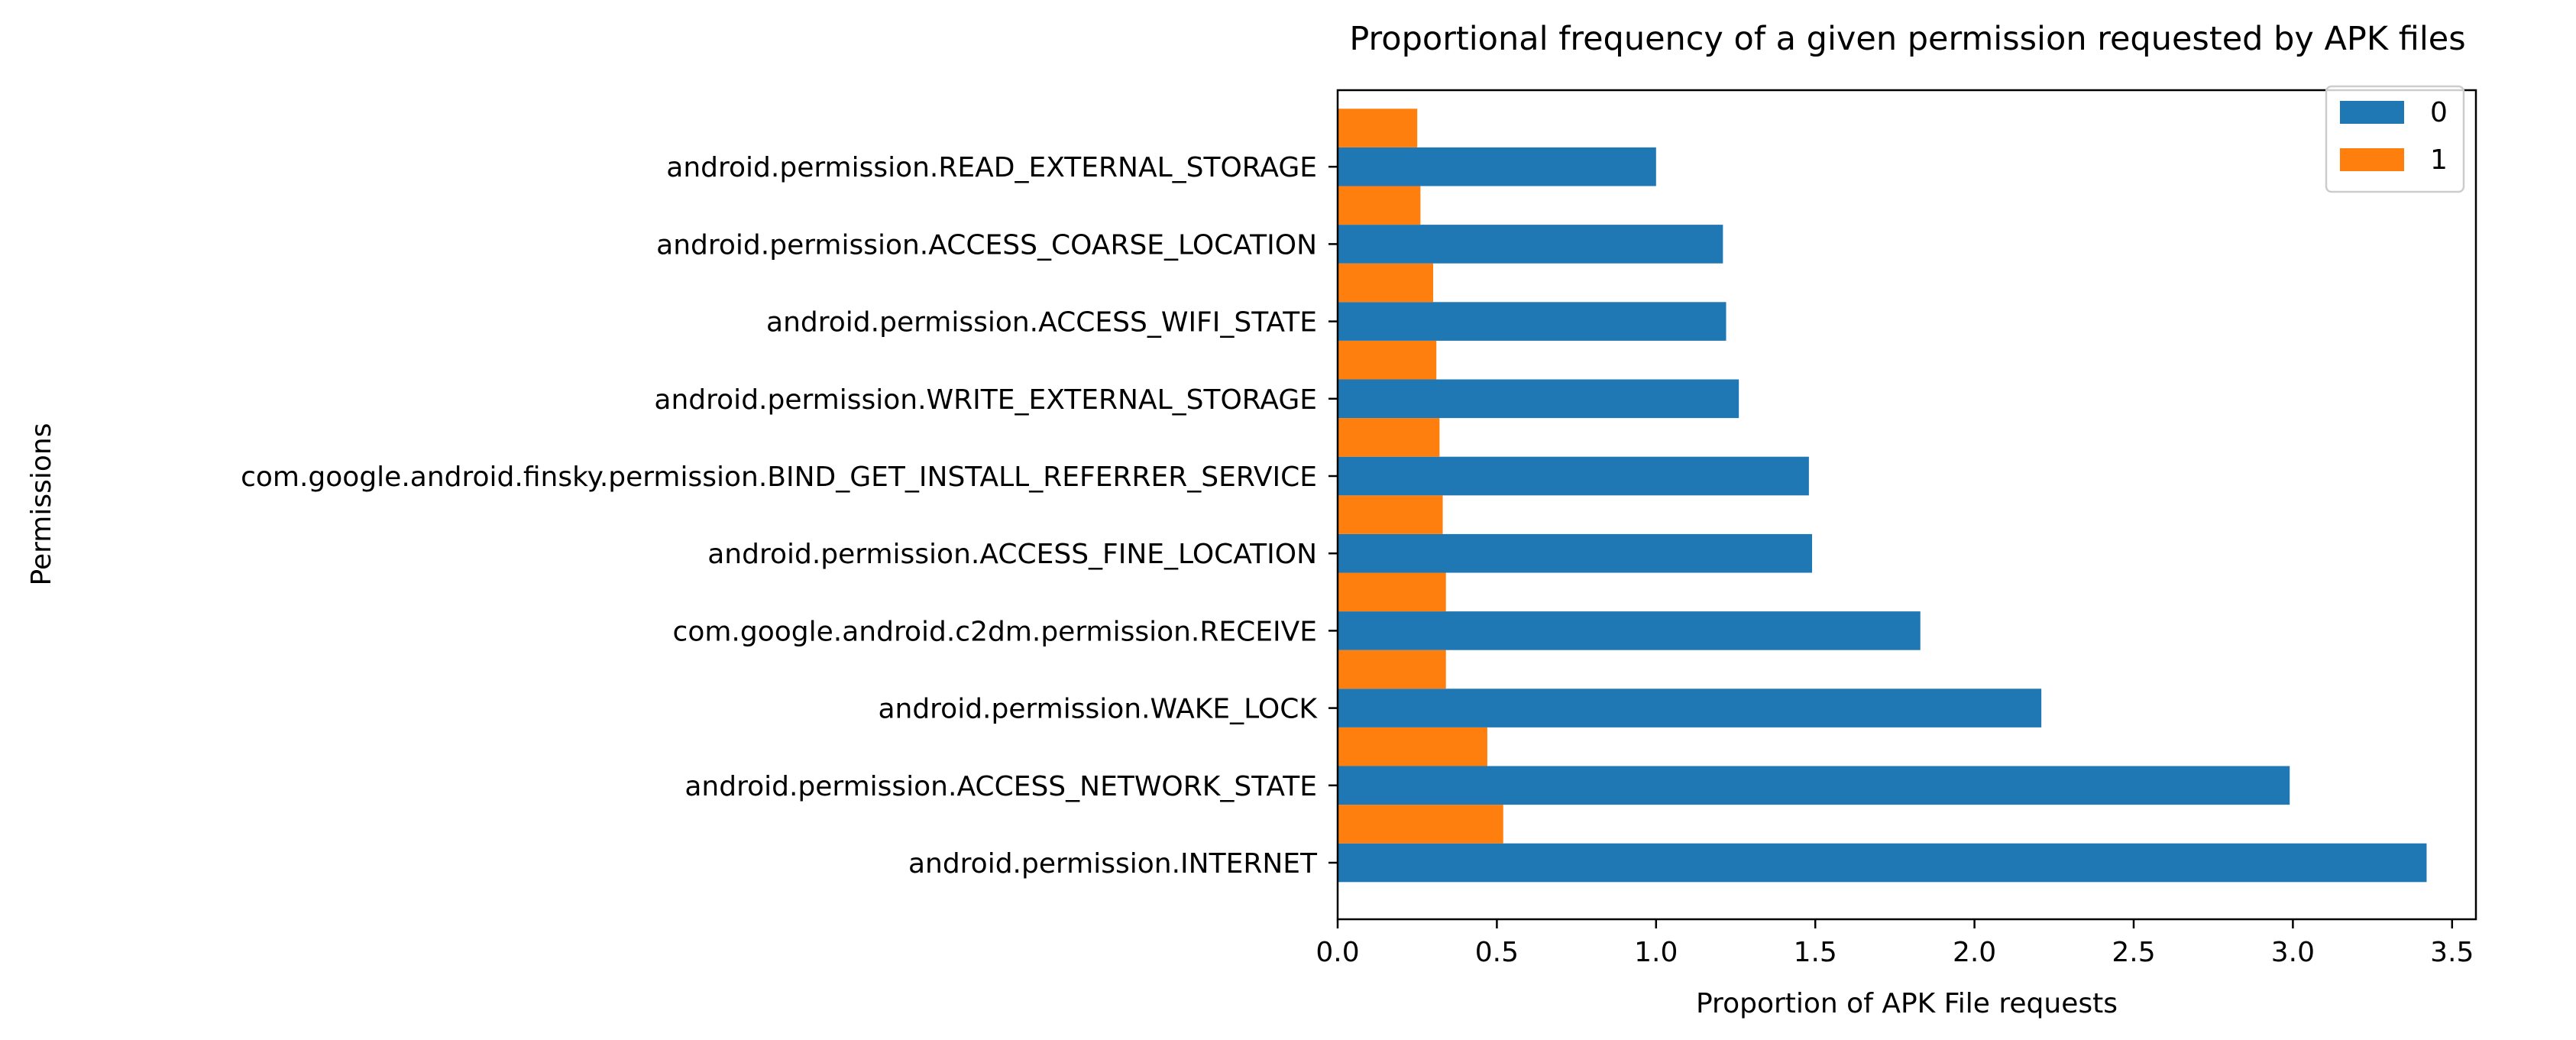 This screenshot has height=1040, width=2576. What do you see at coordinates (1113, 864) in the screenshot?
I see `y-tick-label: android.permission.INTERNET` at bounding box center [1113, 864].